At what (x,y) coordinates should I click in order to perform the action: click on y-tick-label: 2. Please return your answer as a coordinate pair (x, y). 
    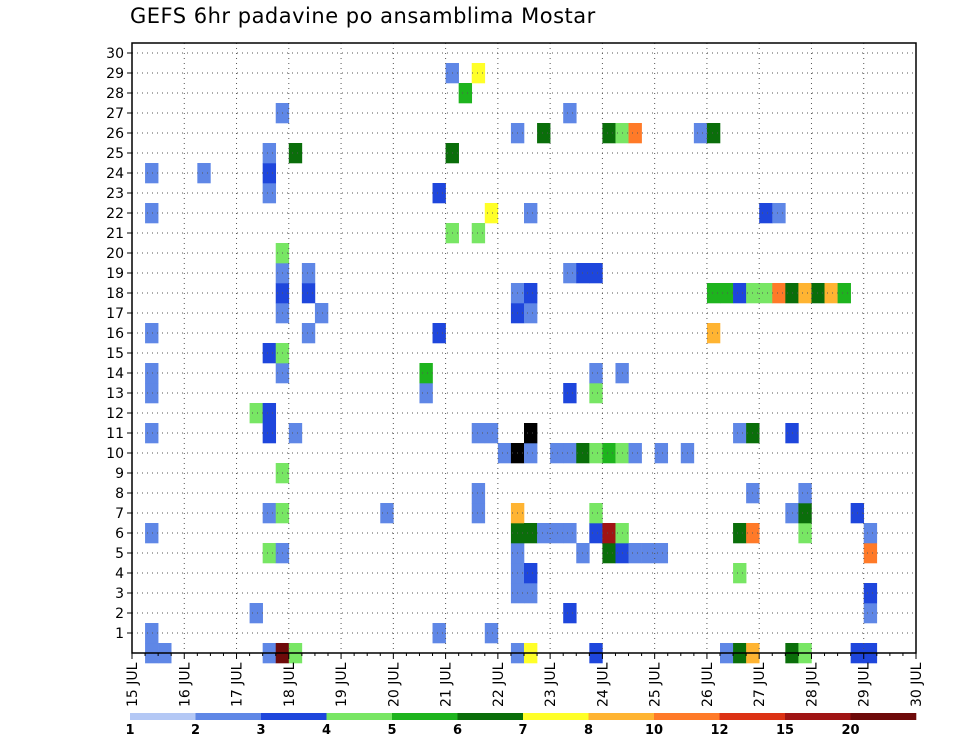
    Looking at the image, I should click on (119, 614).